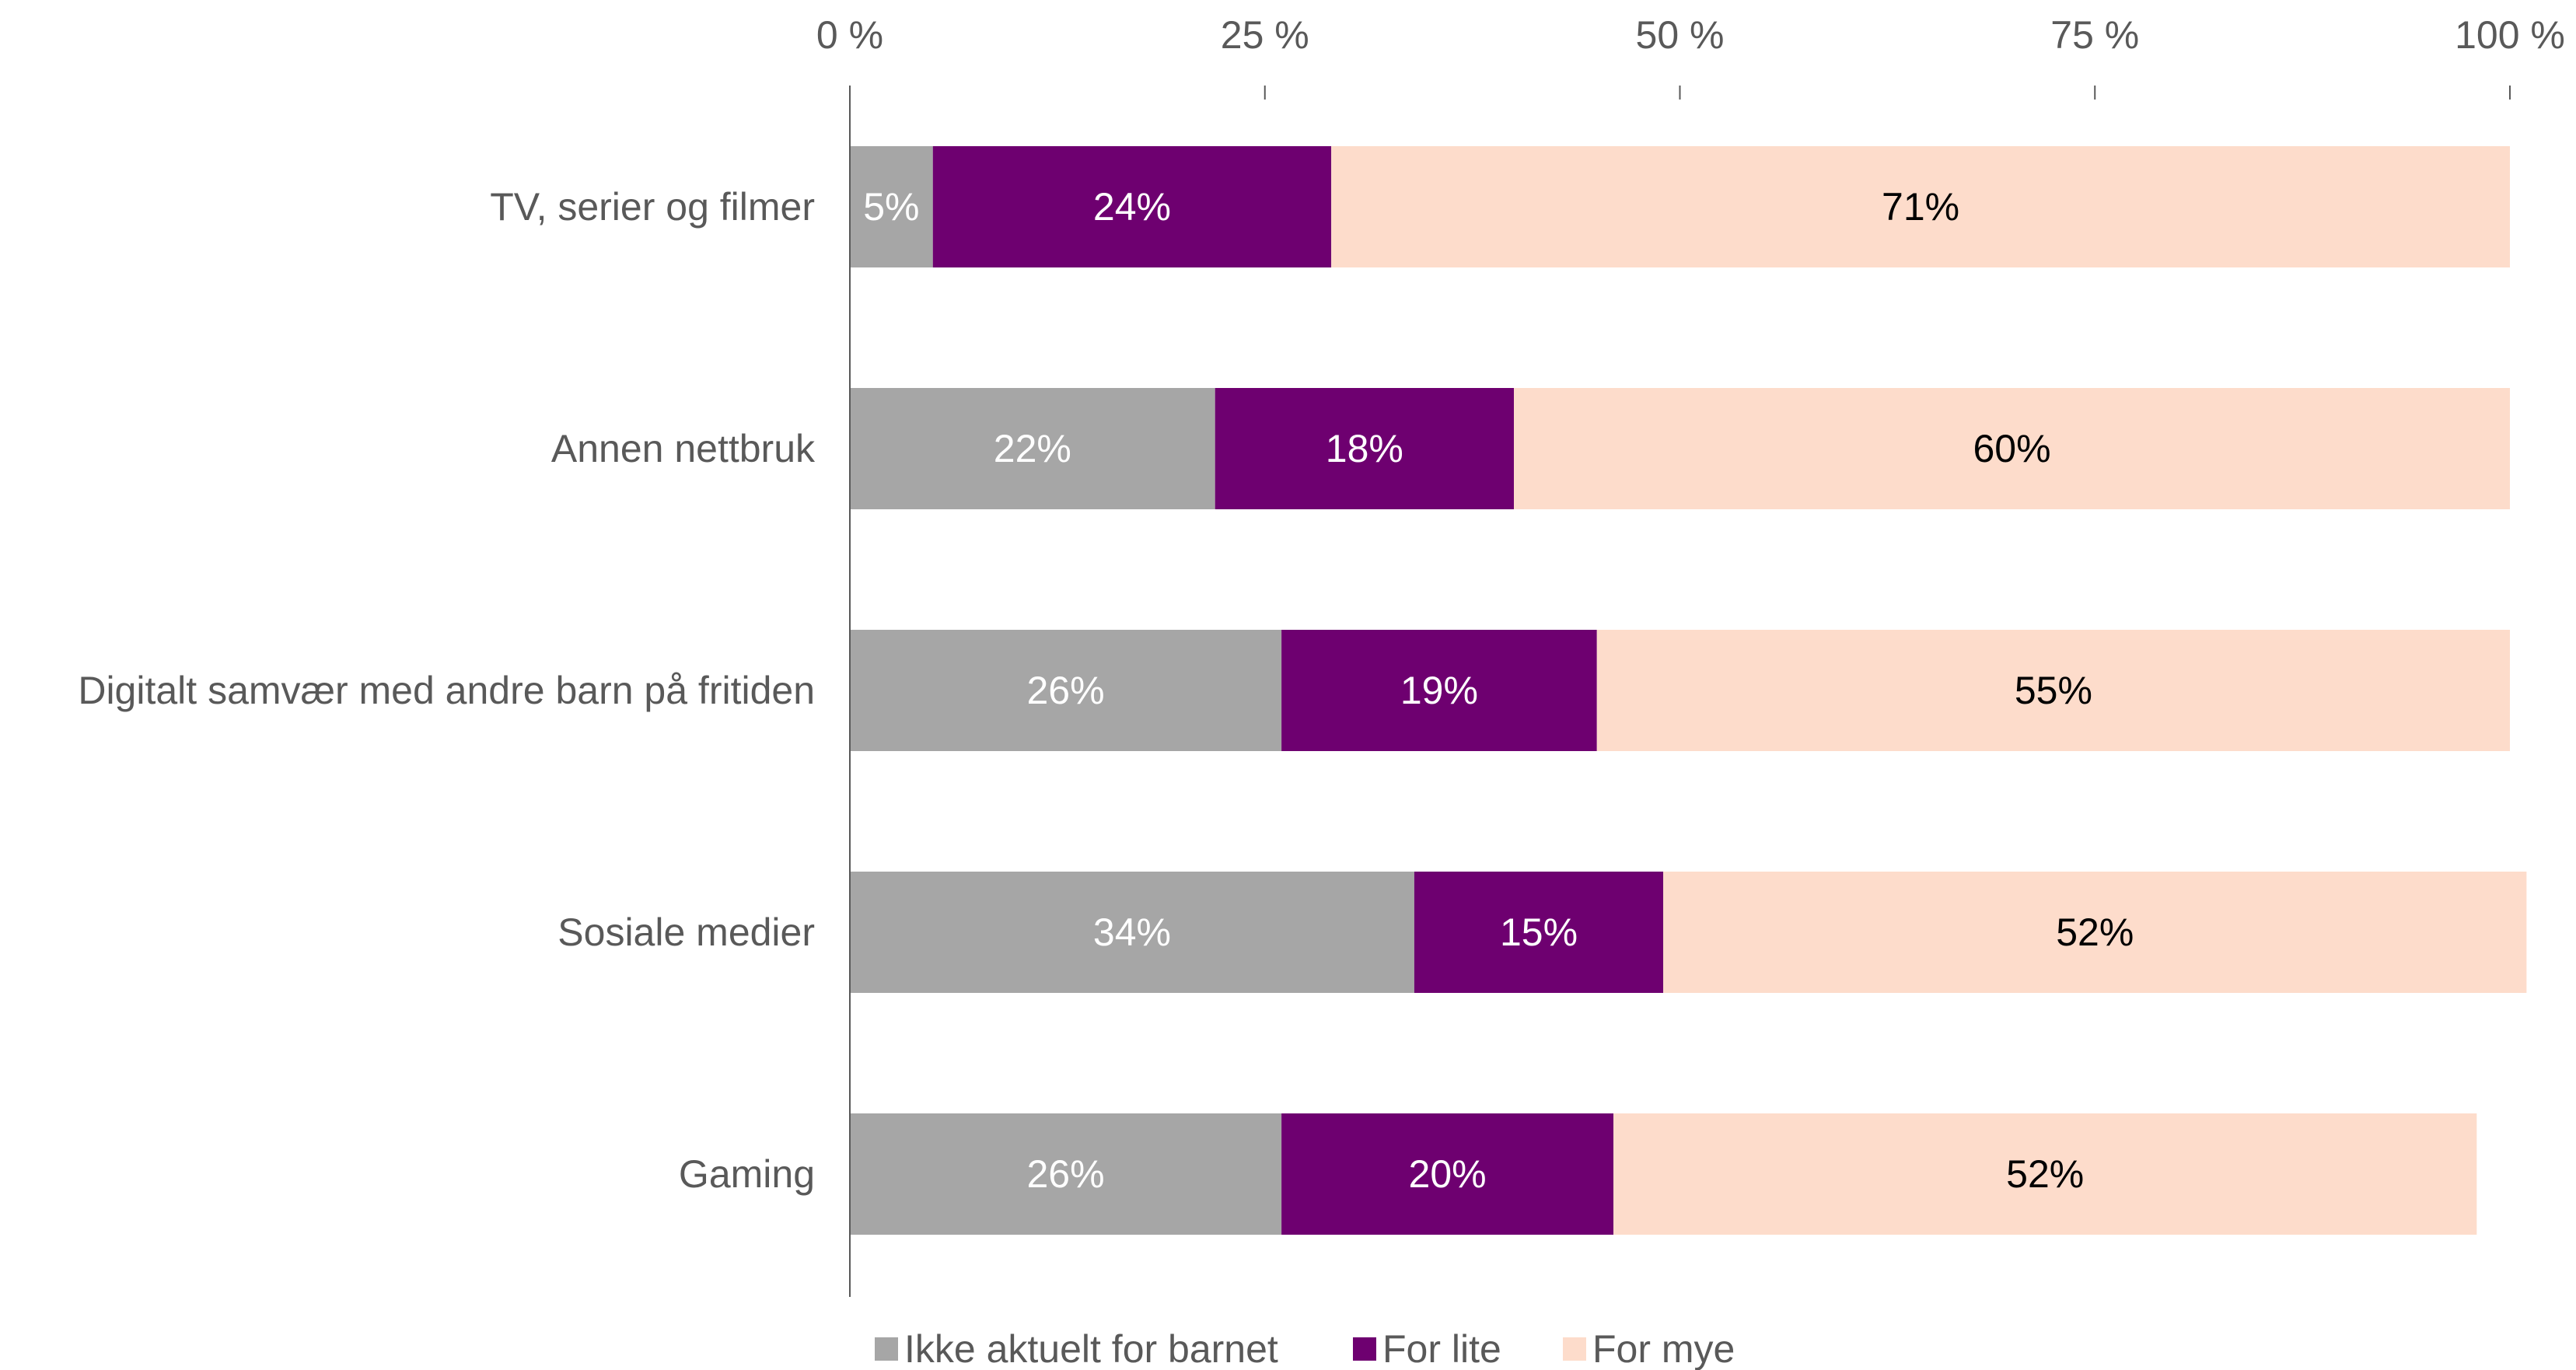  What do you see at coordinates (2510, 35) in the screenshot?
I see `x-tick-label: 100 %` at bounding box center [2510, 35].